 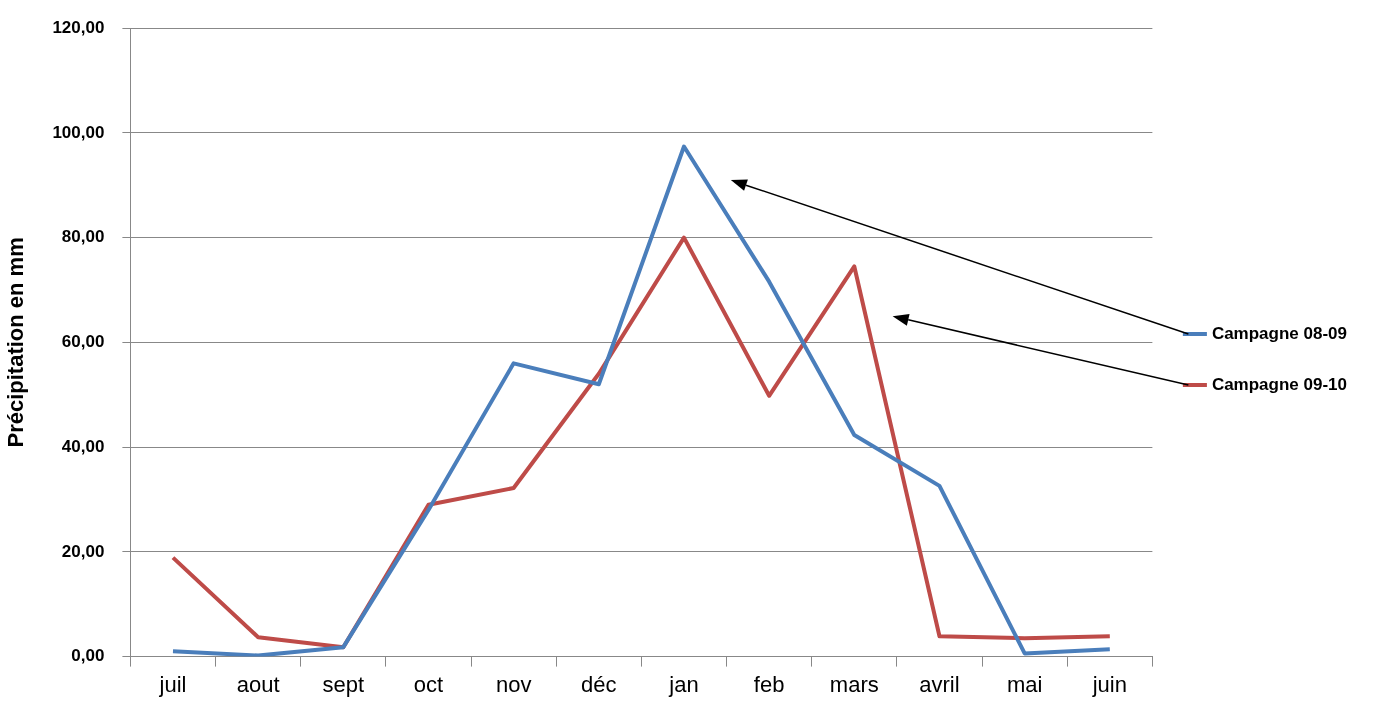 What do you see at coordinates (83, 237) in the screenshot?
I see `y-tick-label: 80,00` at bounding box center [83, 237].